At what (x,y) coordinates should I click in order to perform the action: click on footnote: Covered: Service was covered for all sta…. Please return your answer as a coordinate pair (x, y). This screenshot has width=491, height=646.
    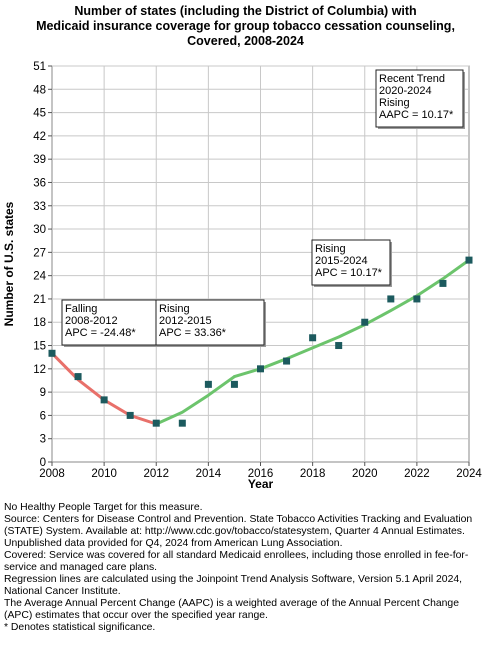
    Looking at the image, I should click on (236, 561).